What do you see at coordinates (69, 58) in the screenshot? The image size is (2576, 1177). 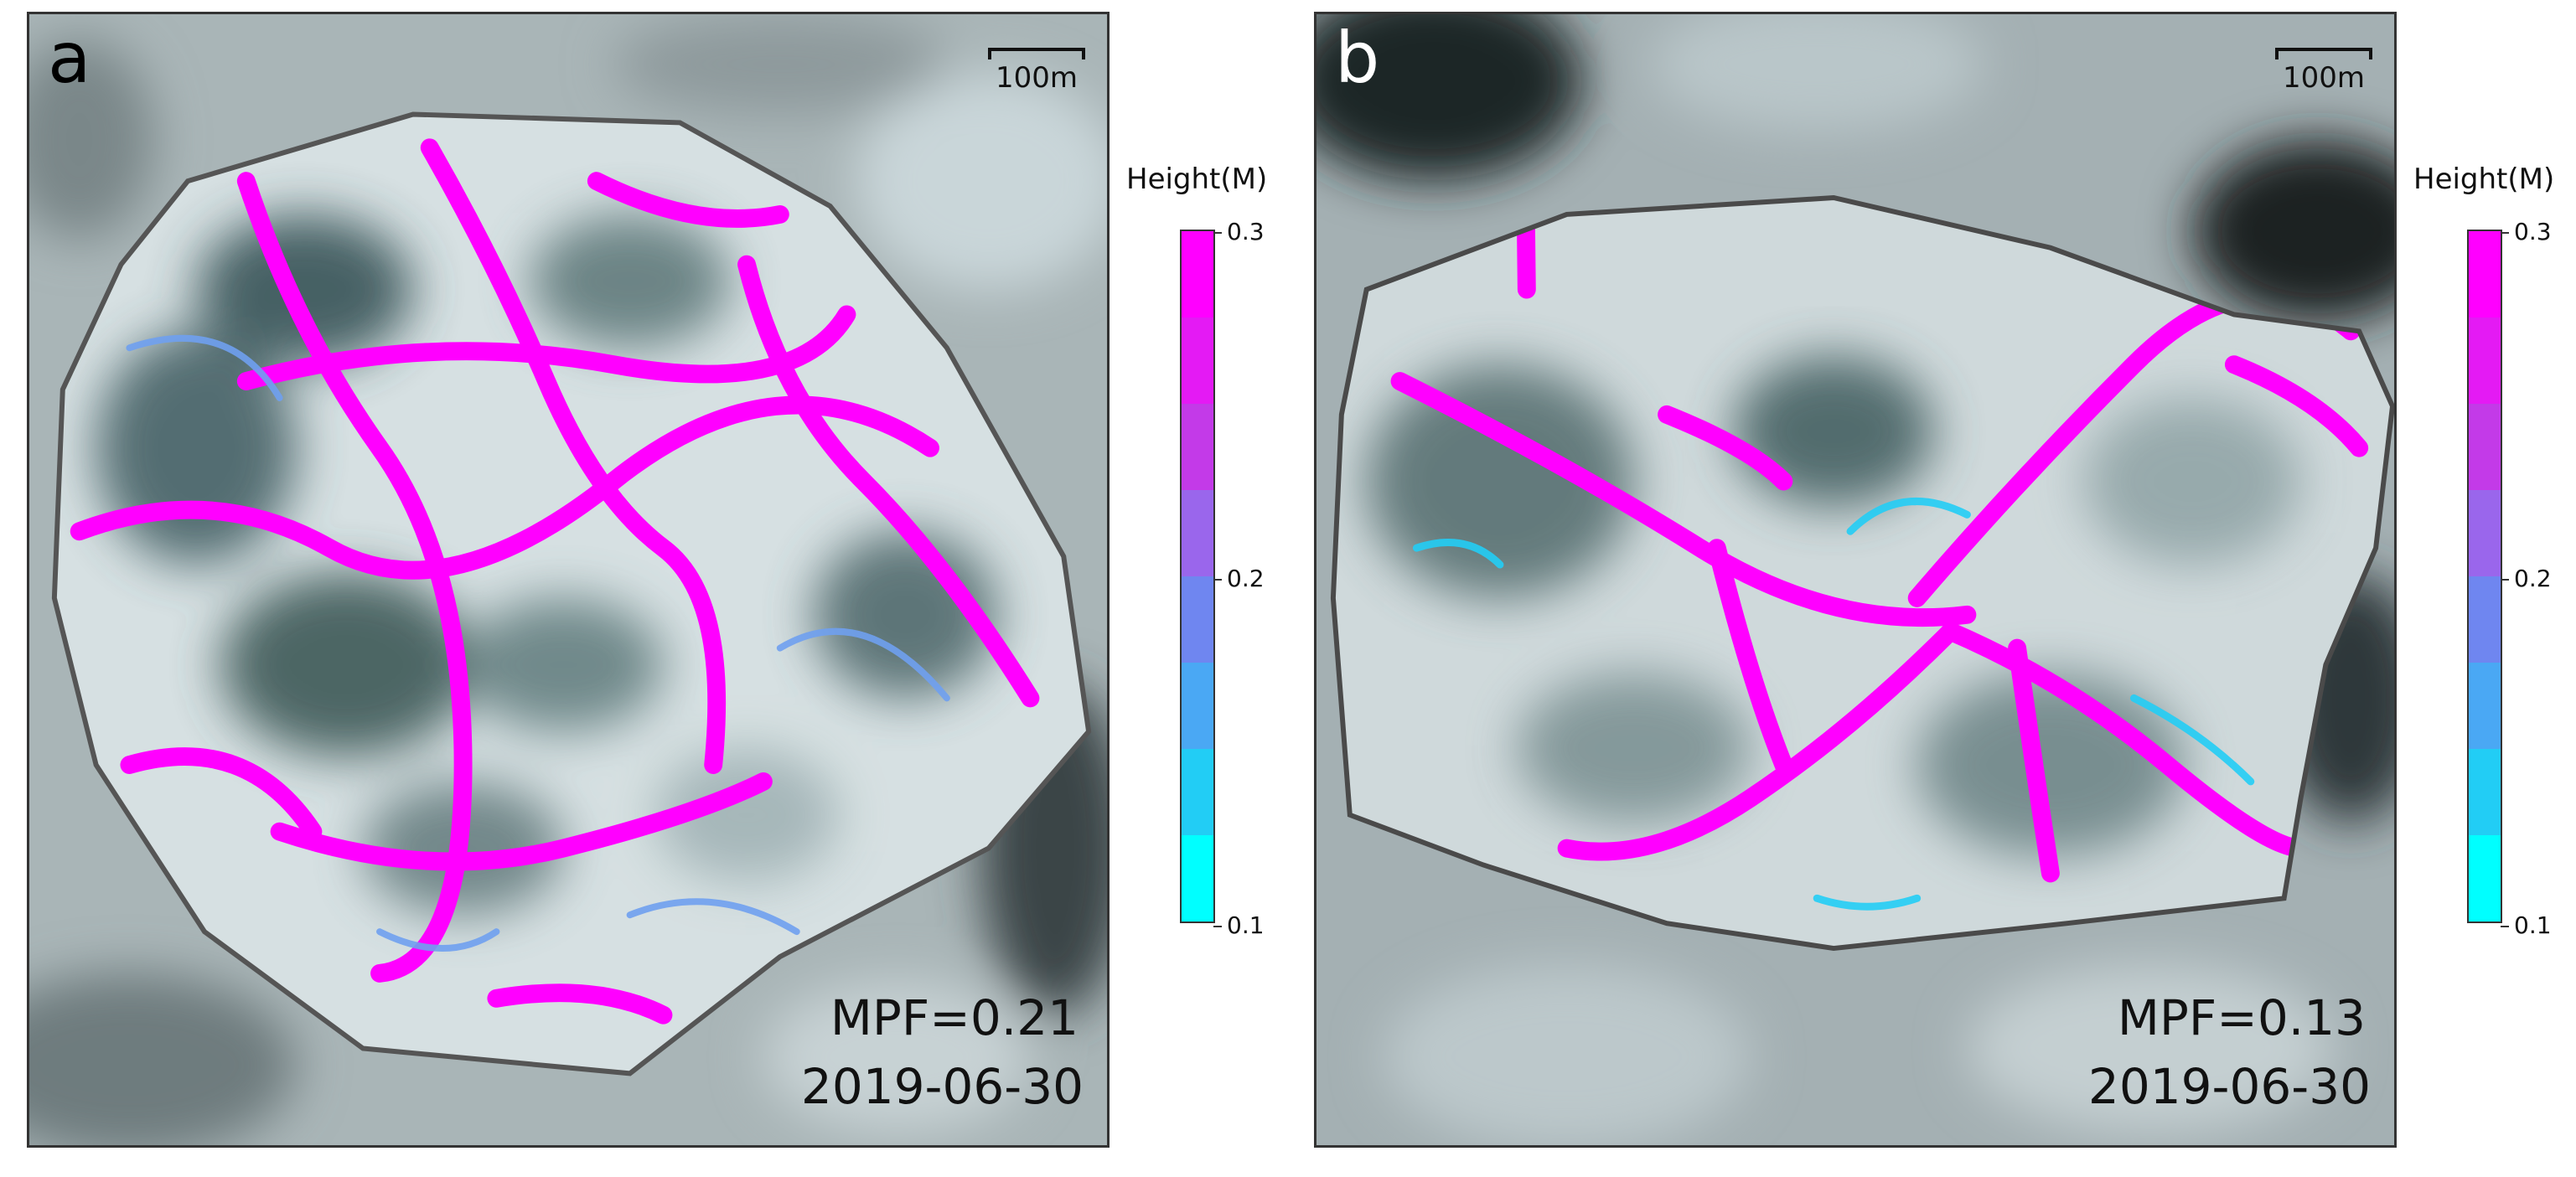 I see `panel-label-a: a` at bounding box center [69, 58].